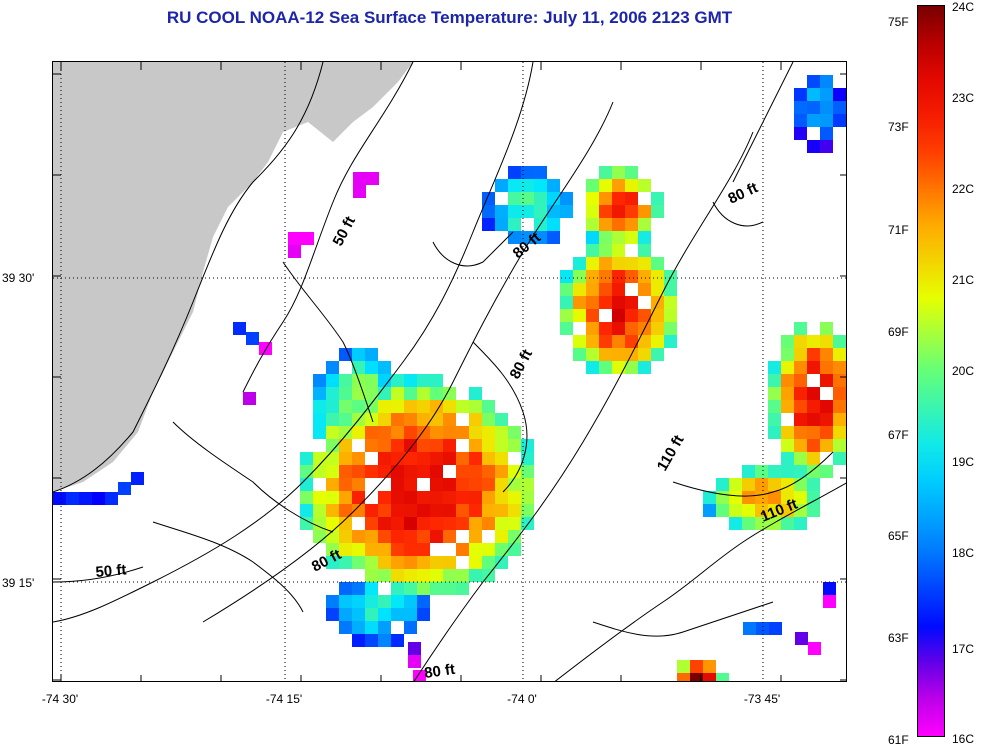 Image resolution: width=1000 pixels, height=754 pixels. What do you see at coordinates (18, 278) in the screenshot?
I see `y-tick-label: 39 30'` at bounding box center [18, 278].